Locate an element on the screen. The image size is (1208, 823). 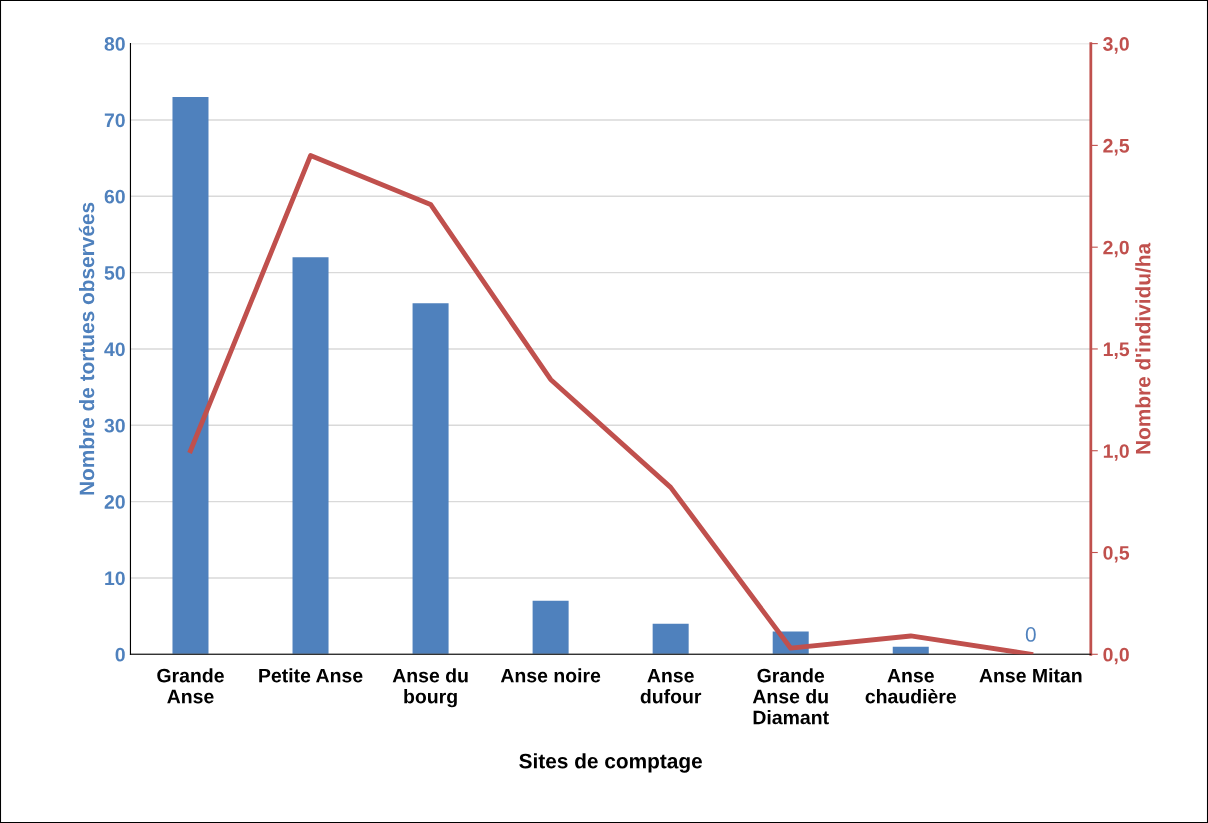
y2-tick-label: 0,0 is located at coordinates (1116, 656).